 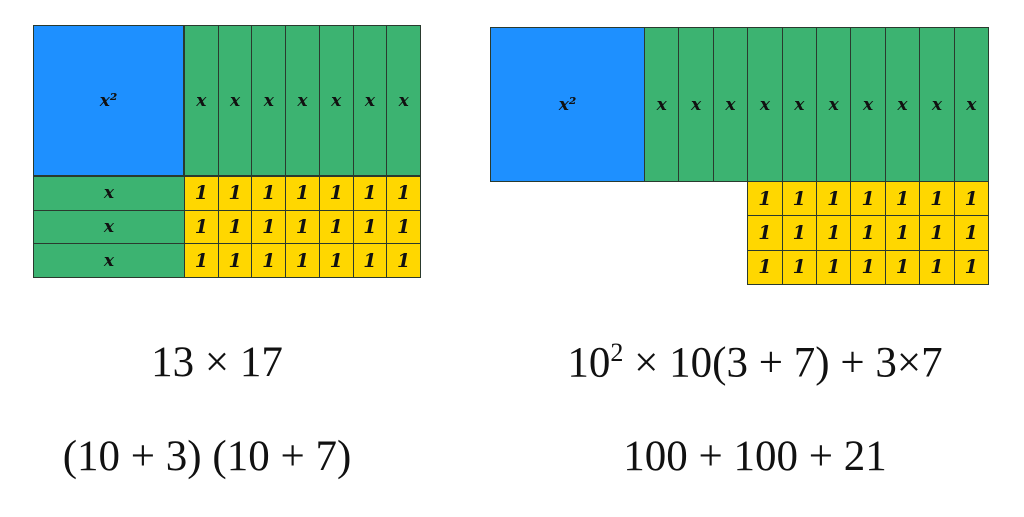 I want to click on x-squared-tile-label: x², so click(x=567, y=104).